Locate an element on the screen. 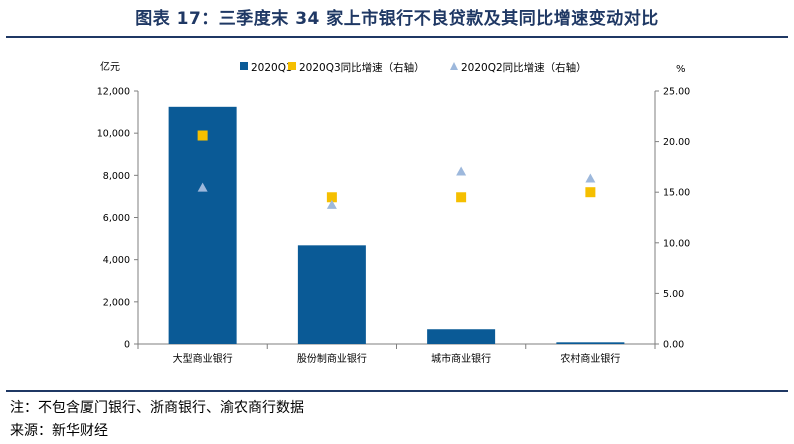 This screenshot has height=444, width=794. footer-rule is located at coordinates (397, 391).